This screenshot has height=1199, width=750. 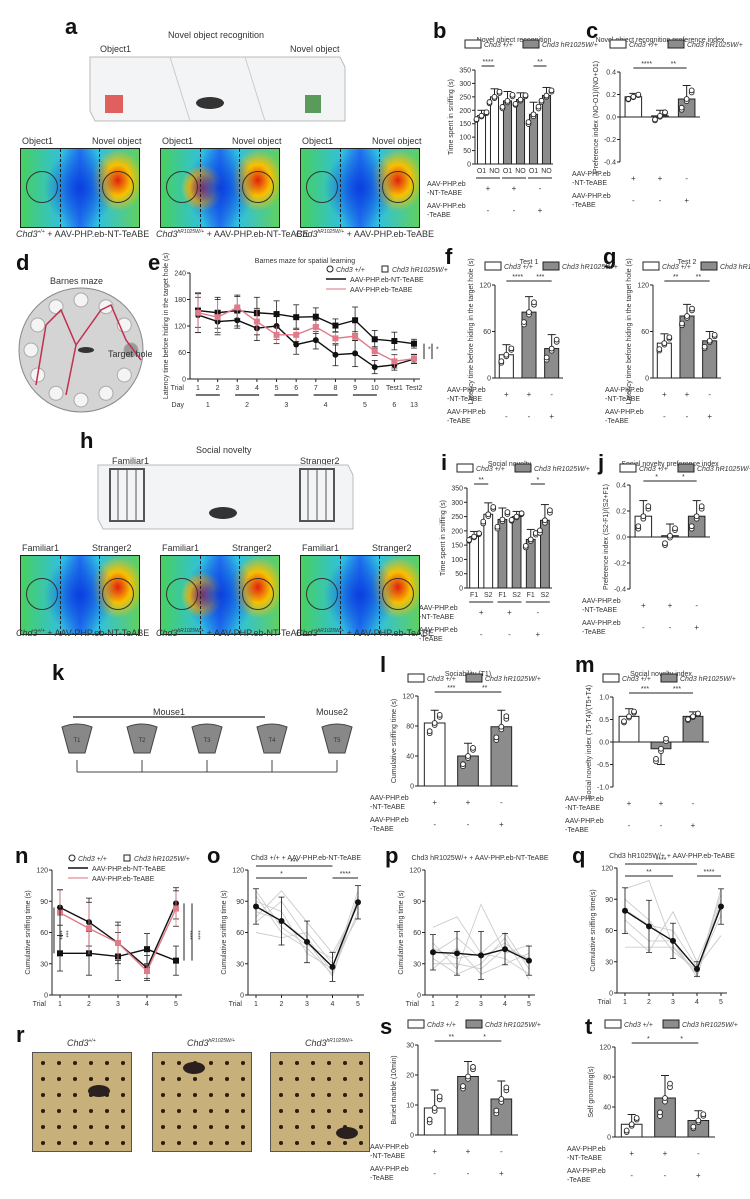 I want to click on panel-letter-f: f, so click(x=449, y=256).